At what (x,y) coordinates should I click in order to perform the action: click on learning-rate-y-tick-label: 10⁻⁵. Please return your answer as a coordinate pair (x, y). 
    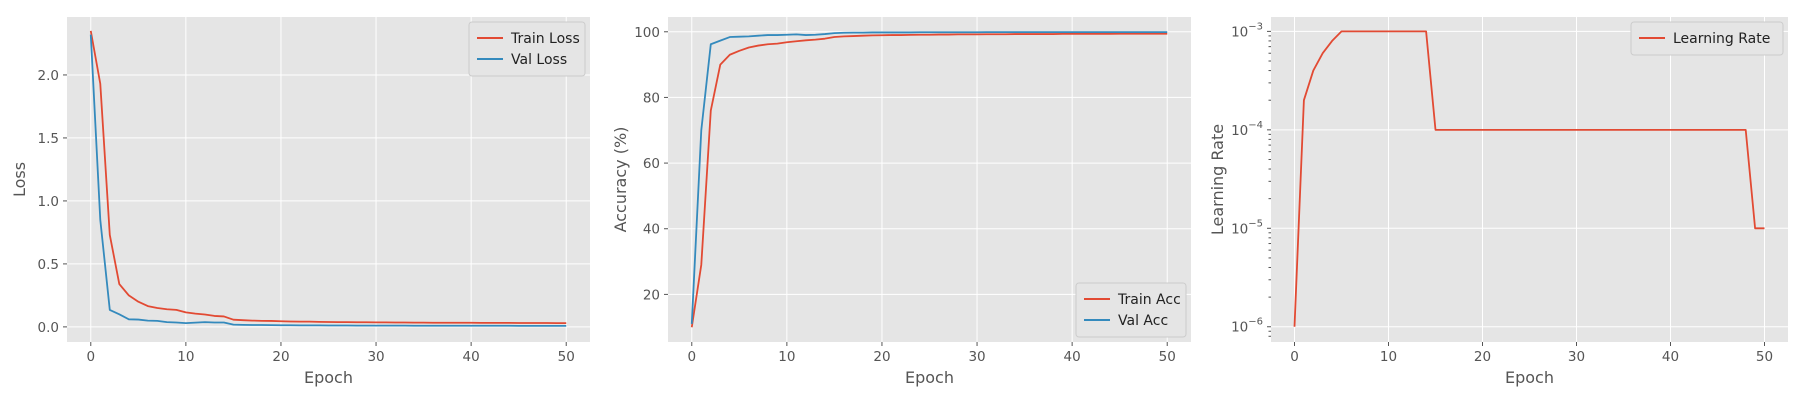
    Looking at the image, I should click on (1247, 227).